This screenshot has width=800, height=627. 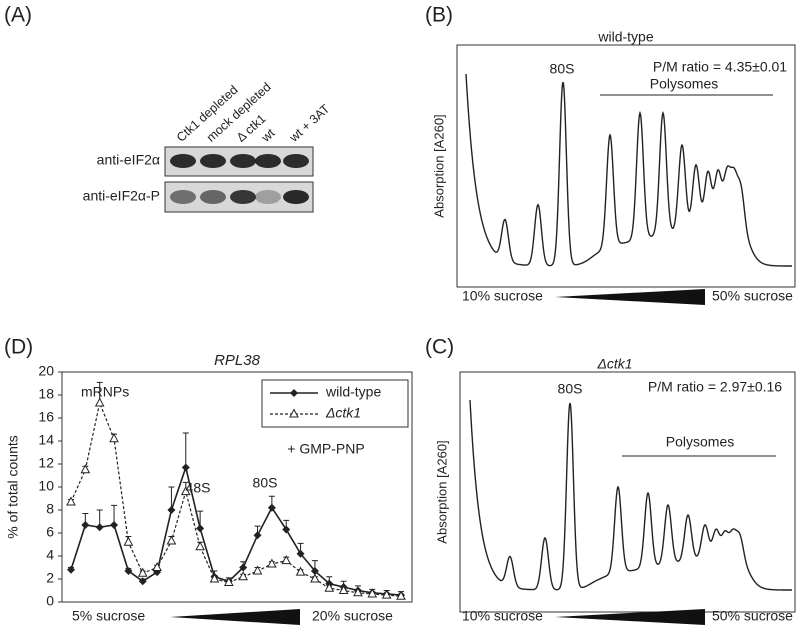 I want to click on y-tick-label: 2, so click(x=50, y=578).